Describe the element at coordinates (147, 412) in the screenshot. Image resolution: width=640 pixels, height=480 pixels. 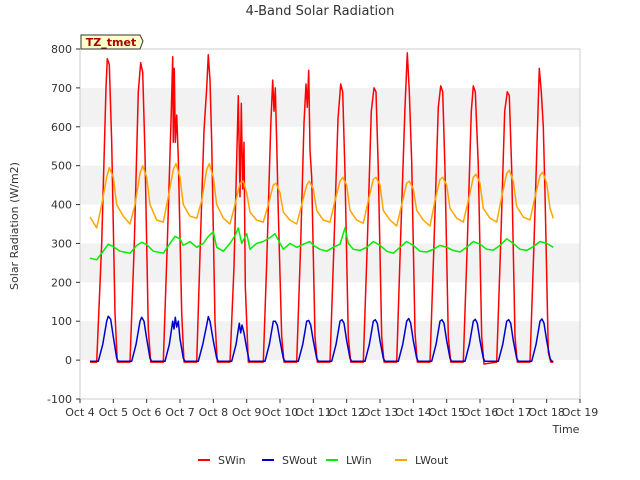
I see `x-tick-label: Oct 6` at that location.